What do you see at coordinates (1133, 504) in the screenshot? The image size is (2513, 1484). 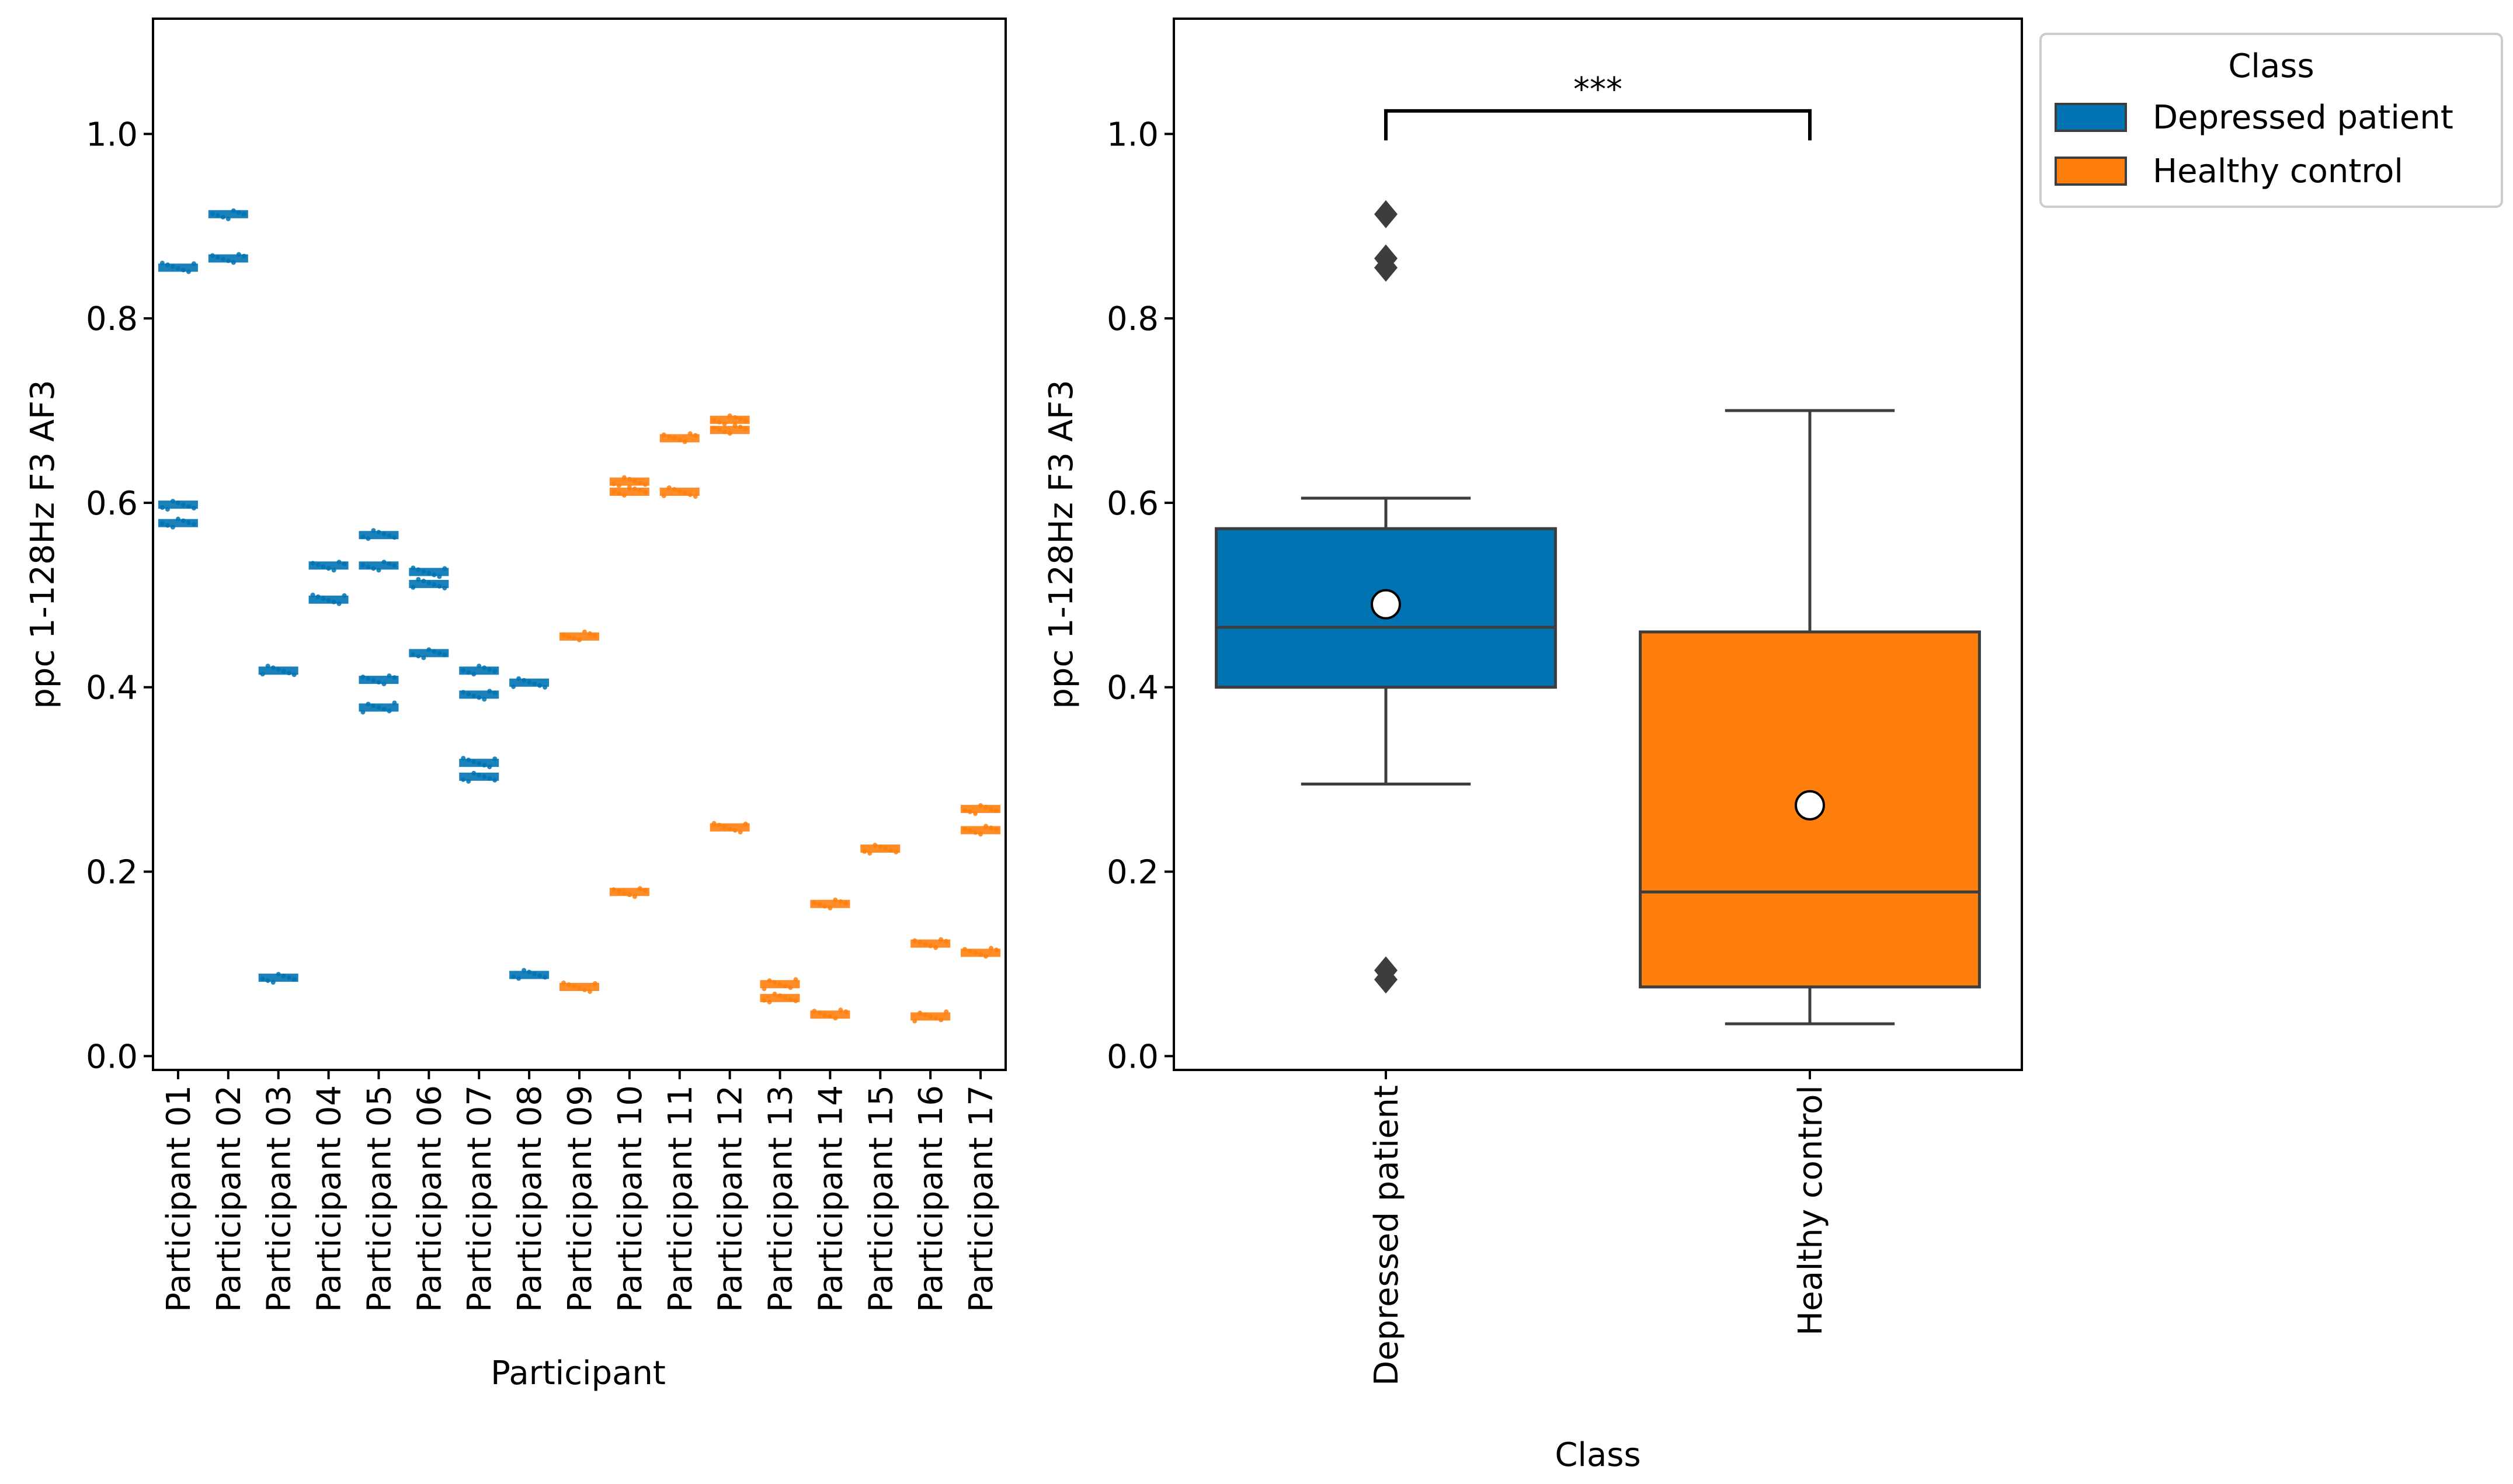 I see `right-y-tick-label: 0.6` at bounding box center [1133, 504].